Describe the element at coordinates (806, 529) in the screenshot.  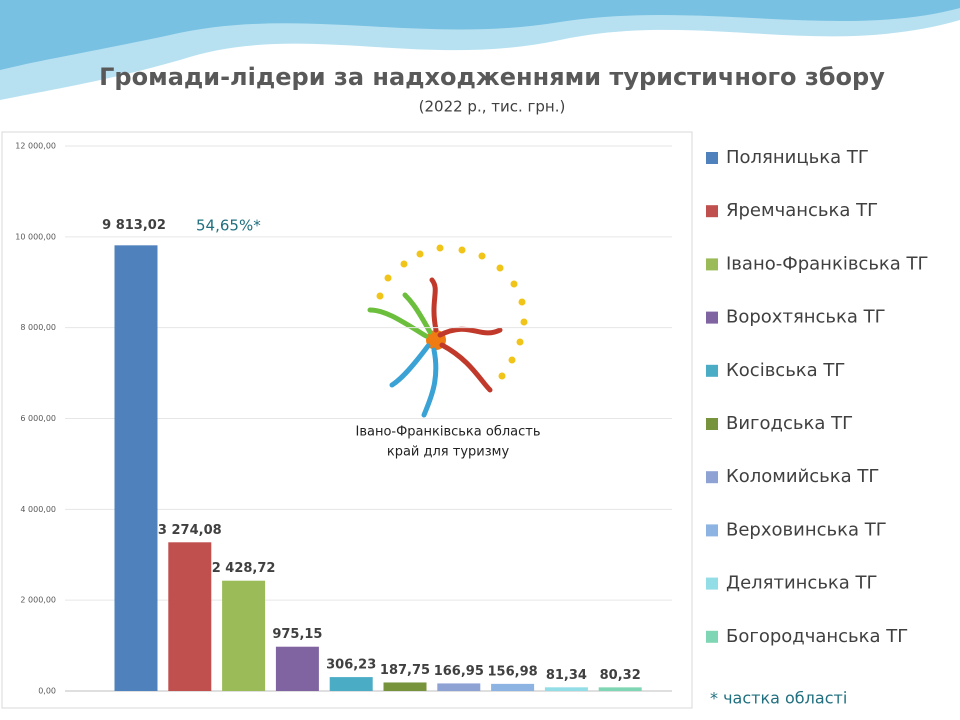
I see `legend-label: Верховинська ТГ` at that location.